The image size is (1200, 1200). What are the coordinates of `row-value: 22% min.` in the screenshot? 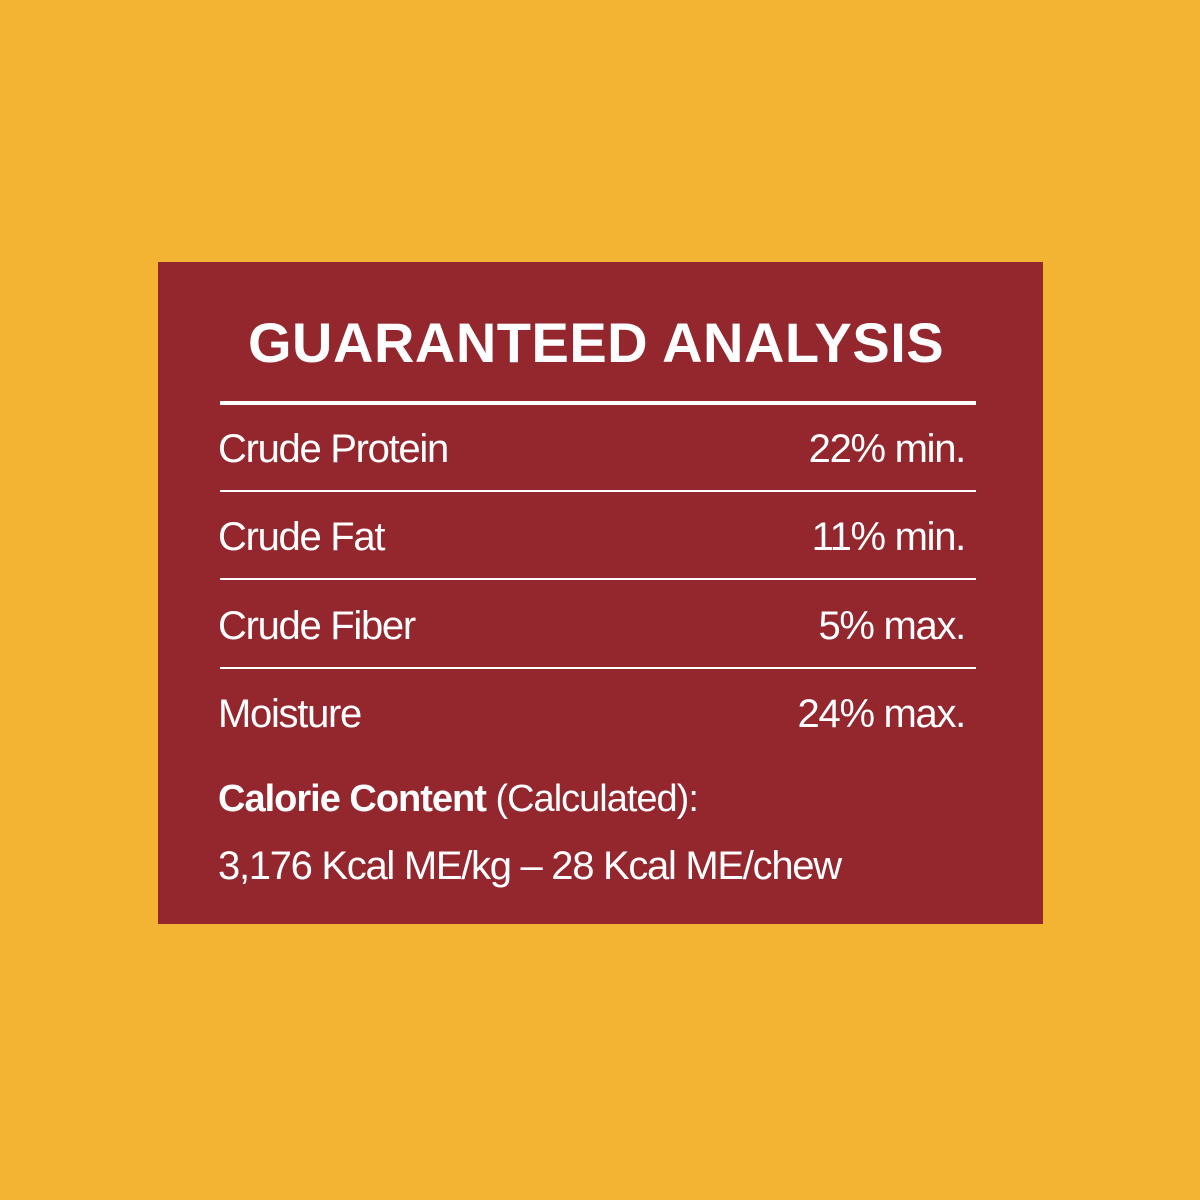 It's located at (887, 448).